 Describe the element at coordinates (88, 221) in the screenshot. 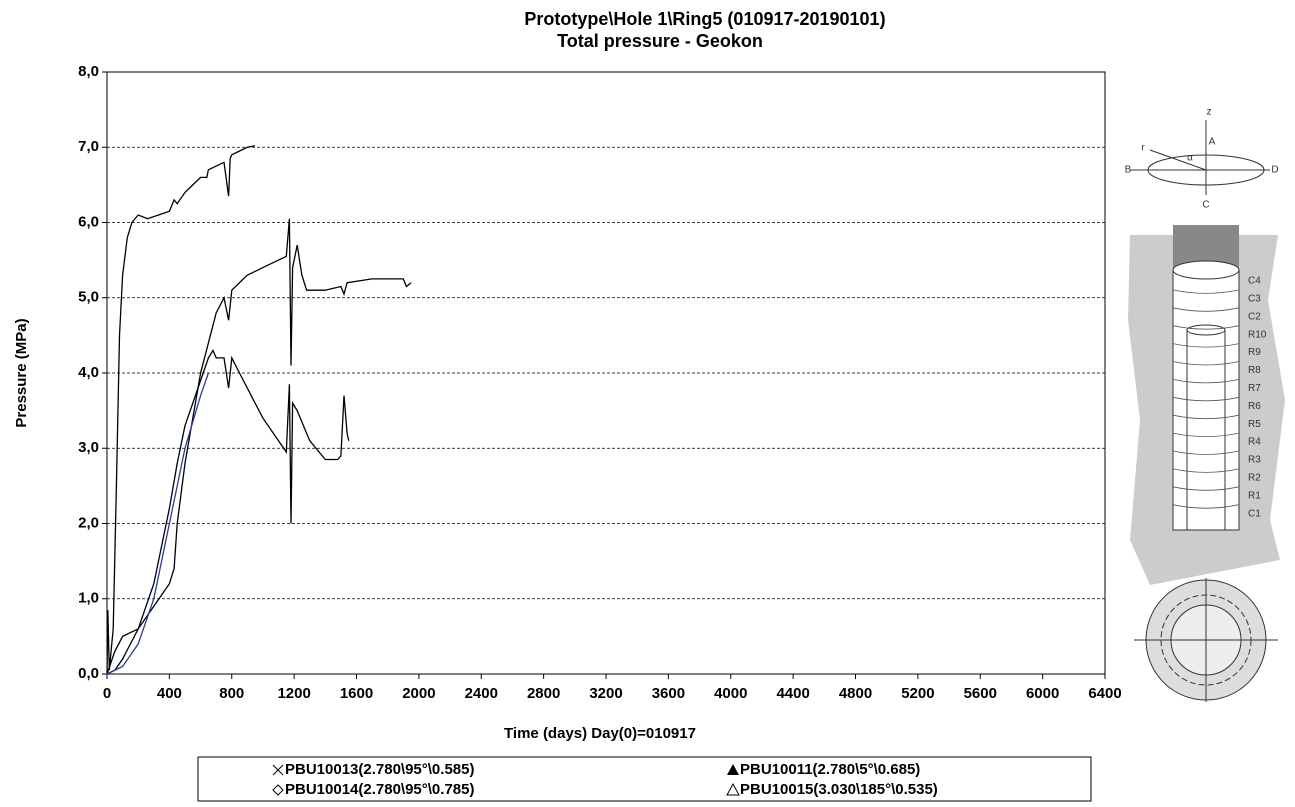

I see `y-tick-label: 6,0` at that location.